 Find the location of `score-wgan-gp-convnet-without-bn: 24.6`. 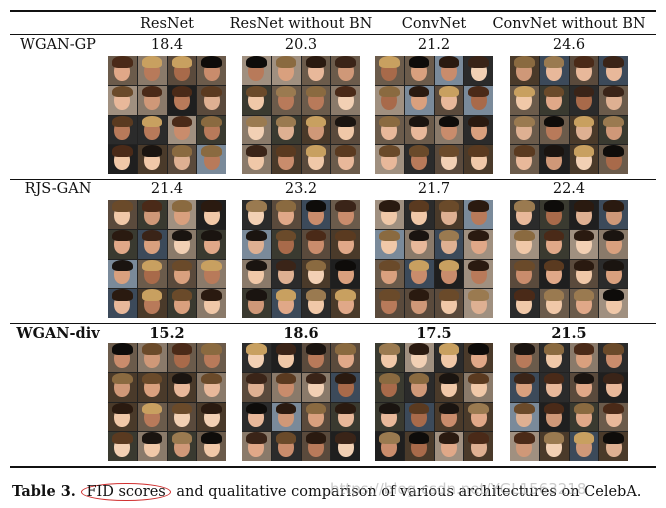

score-wgan-gp-convnet-without-bn: 24.6 is located at coordinates (569, 45).